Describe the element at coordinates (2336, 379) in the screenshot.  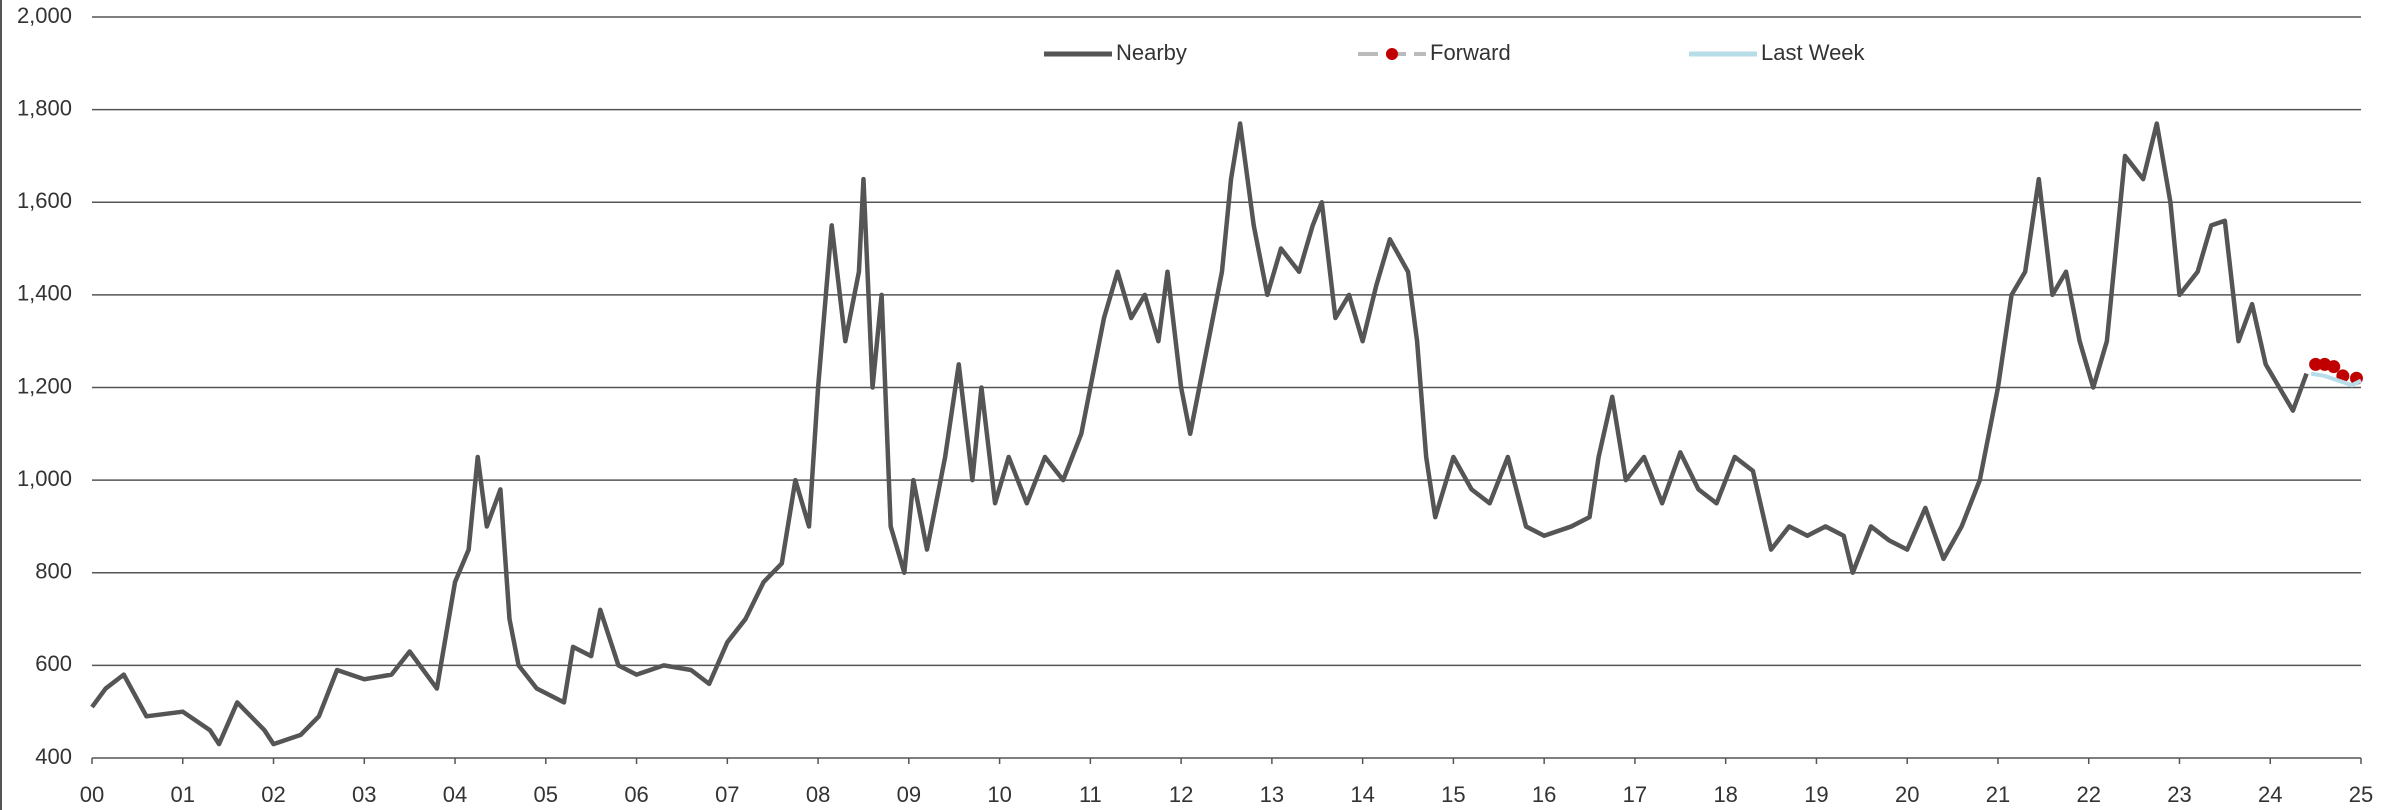
I see `series-line` at that location.